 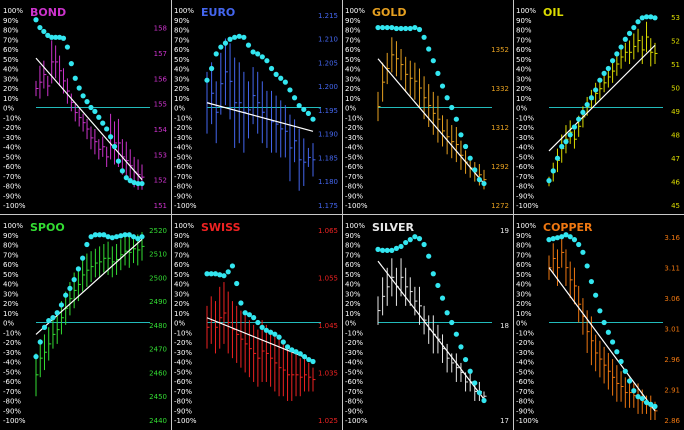 What do you see at coordinates (47, 227) in the screenshot?
I see `chart-title: SPOO` at bounding box center [47, 227].